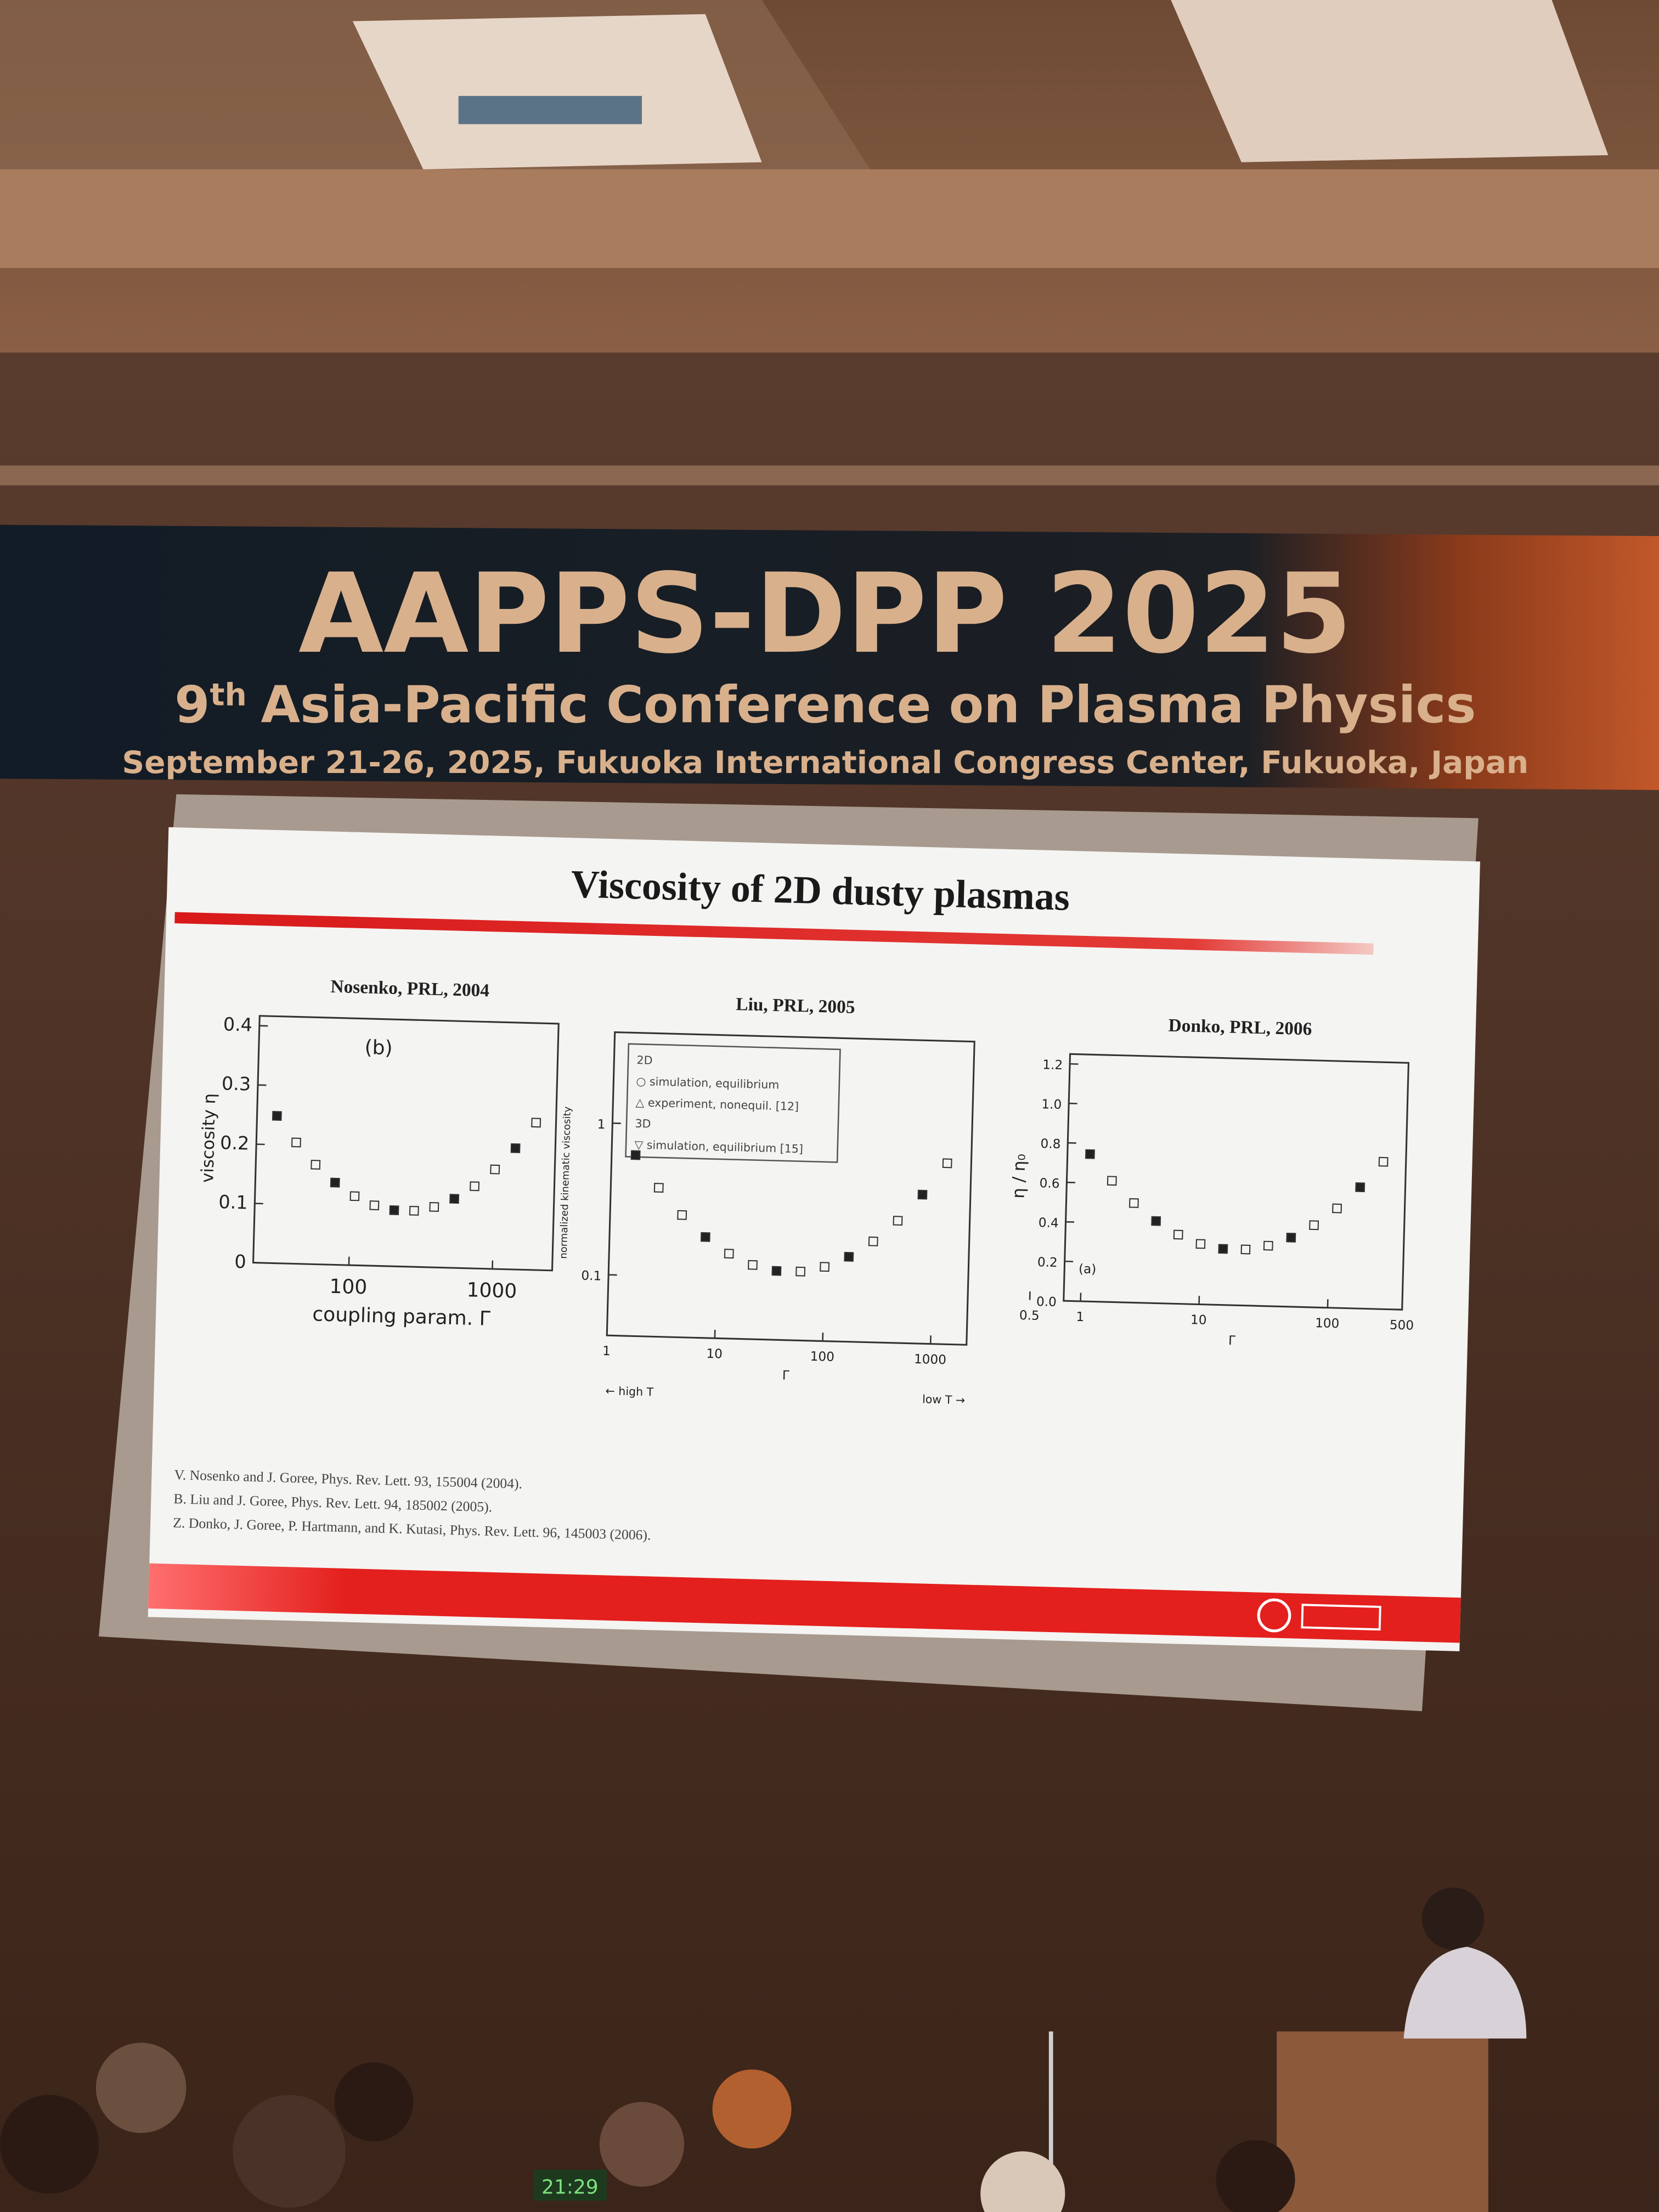 The height and width of the screenshot is (2212, 1659). Describe the element at coordinates (401, 1317) in the screenshot. I see `x-axis-label: coupling param. Γ` at that location.